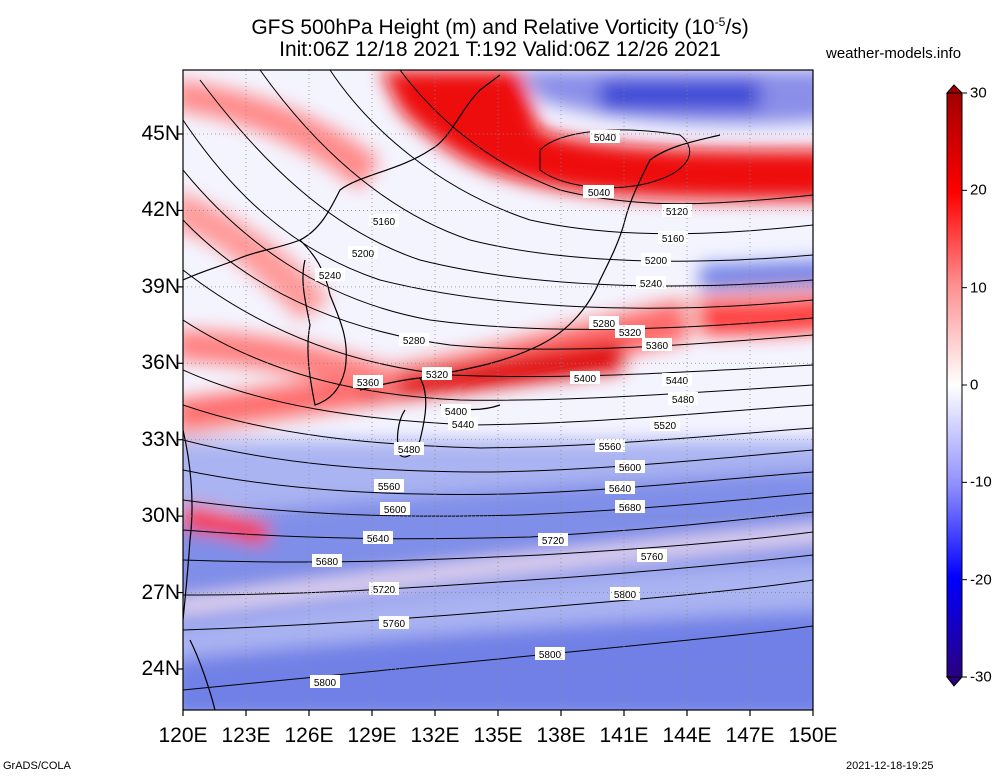  Describe the element at coordinates (964, 385) in the screenshot. I see `colorbar-ticks` at that location.